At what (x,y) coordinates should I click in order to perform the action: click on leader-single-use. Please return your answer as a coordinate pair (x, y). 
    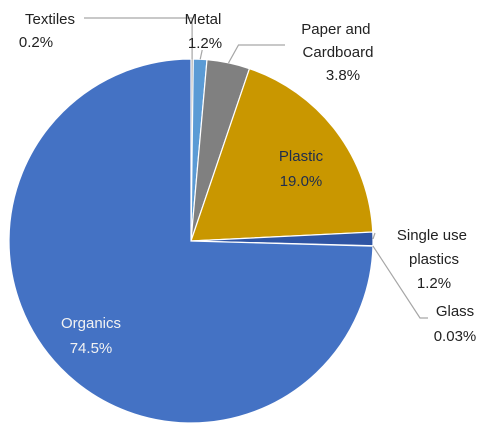
    Looking at the image, I should click on (374, 236).